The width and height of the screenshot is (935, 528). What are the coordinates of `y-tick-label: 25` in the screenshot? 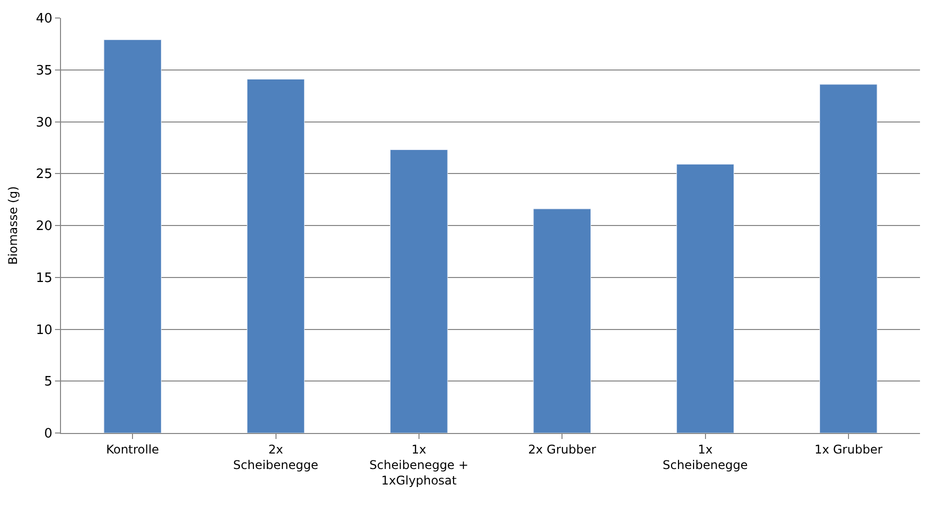 It's located at (44, 174).